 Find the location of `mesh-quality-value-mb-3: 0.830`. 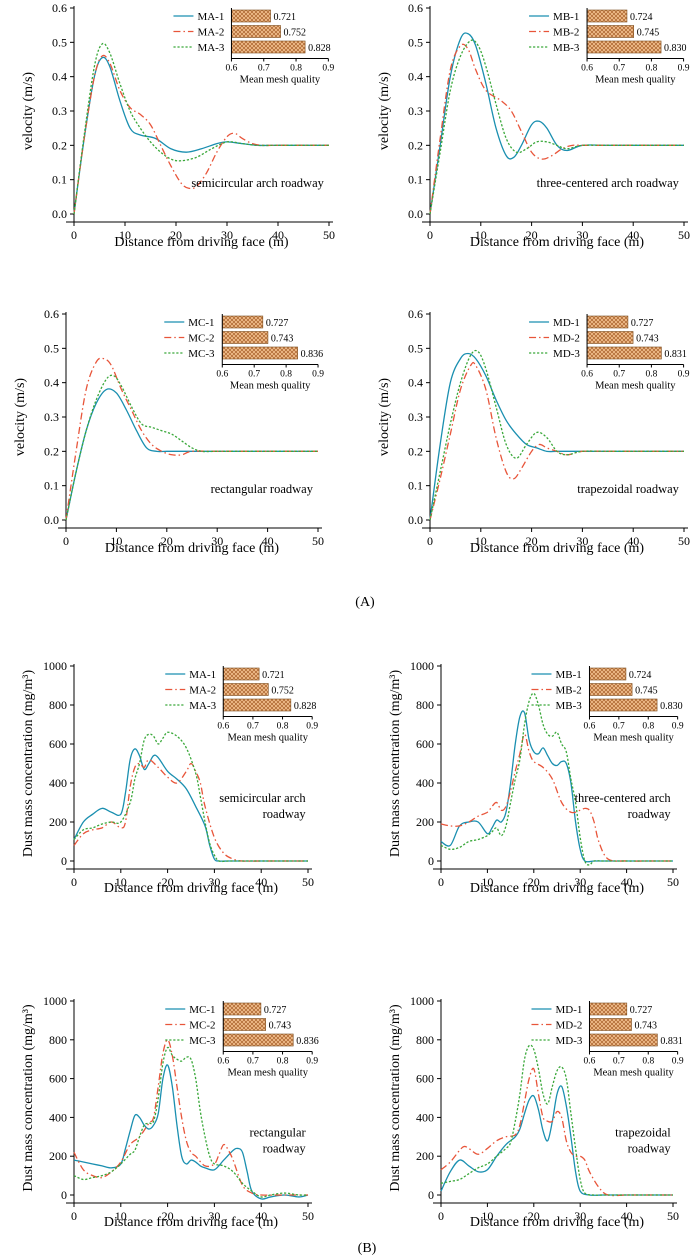

mesh-quality-value-mb-3: 0.830 is located at coordinates (671, 706).